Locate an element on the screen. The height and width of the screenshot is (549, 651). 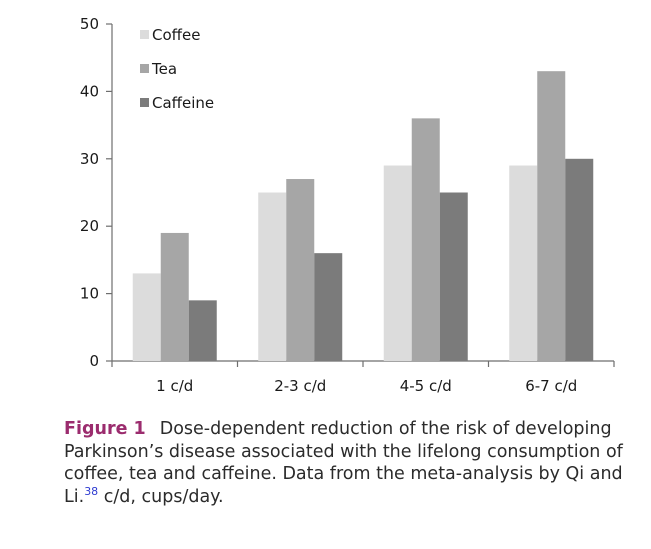
x-tick-label: 6-7 c/d is located at coordinates (551, 386).